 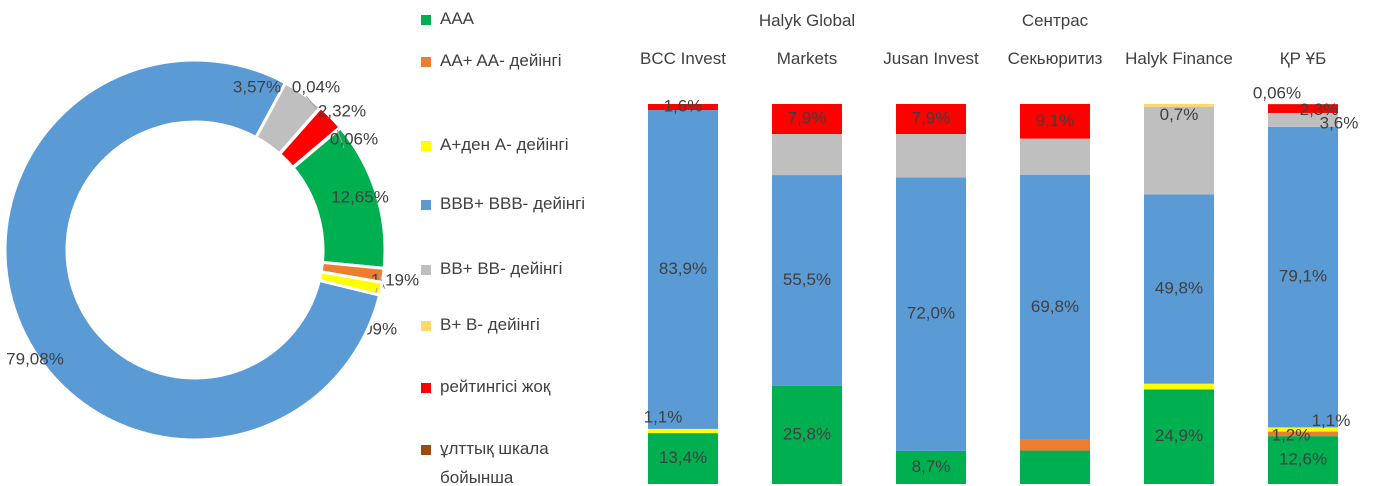 I want to click on legend-label: рейтингісі жоқ, so click(x=495, y=386).